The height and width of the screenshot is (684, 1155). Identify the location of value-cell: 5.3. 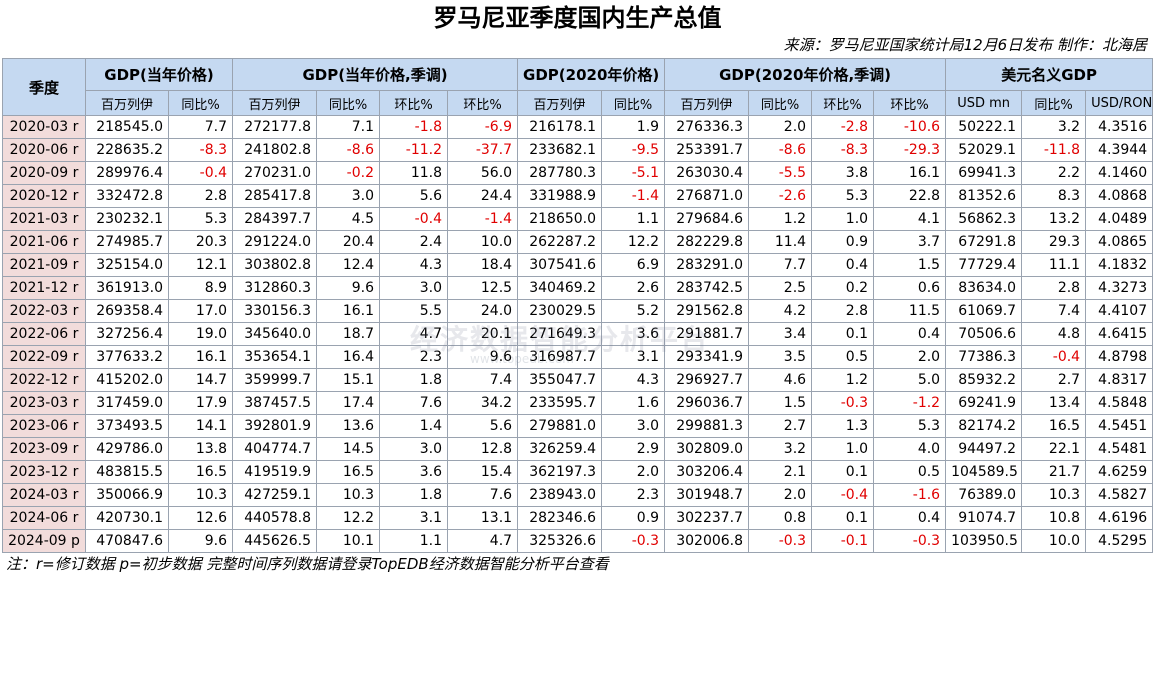
(200, 219).